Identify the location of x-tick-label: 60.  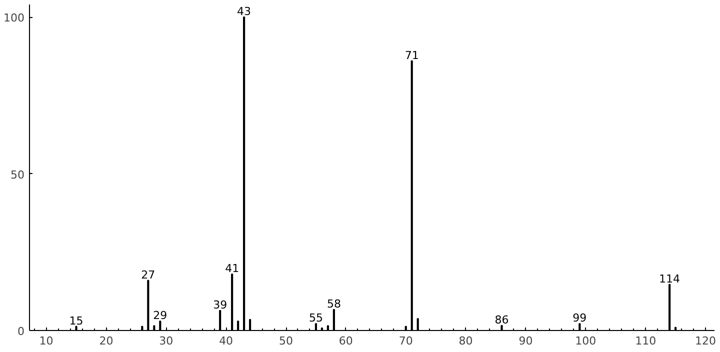
(345, 341).